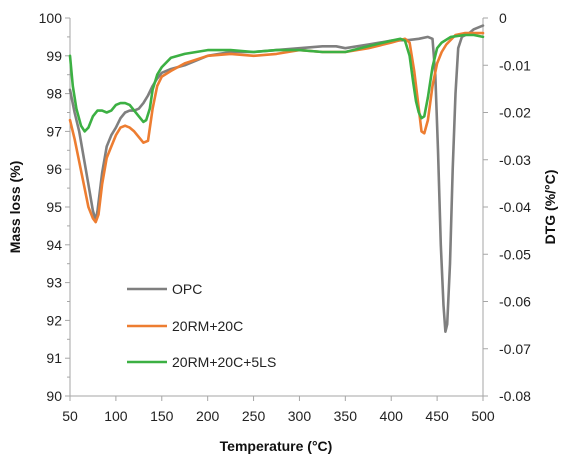 The image size is (564, 456). Describe the element at coordinates (54, 245) in the screenshot. I see `y-tick-label: 94` at that location.